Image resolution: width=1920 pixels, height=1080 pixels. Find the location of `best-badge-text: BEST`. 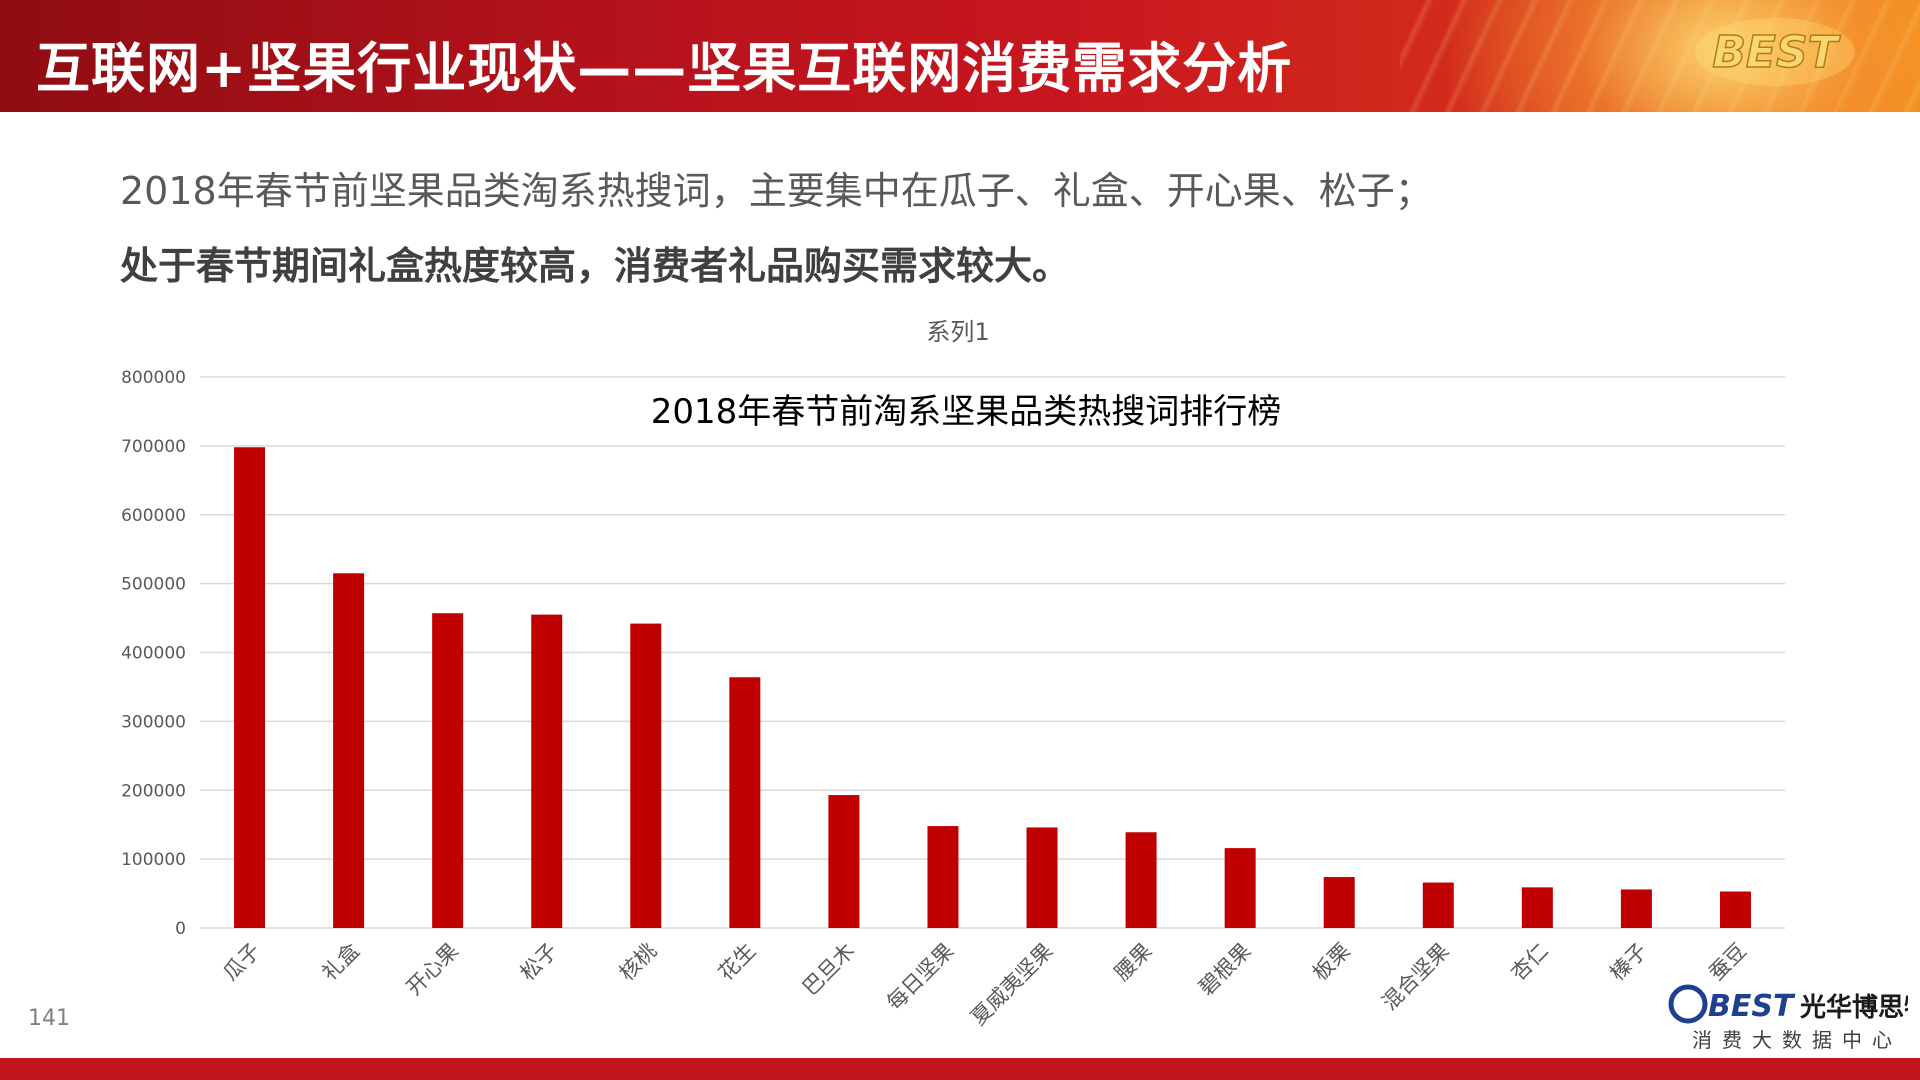

best-badge-text: BEST is located at coordinates (1776, 52).